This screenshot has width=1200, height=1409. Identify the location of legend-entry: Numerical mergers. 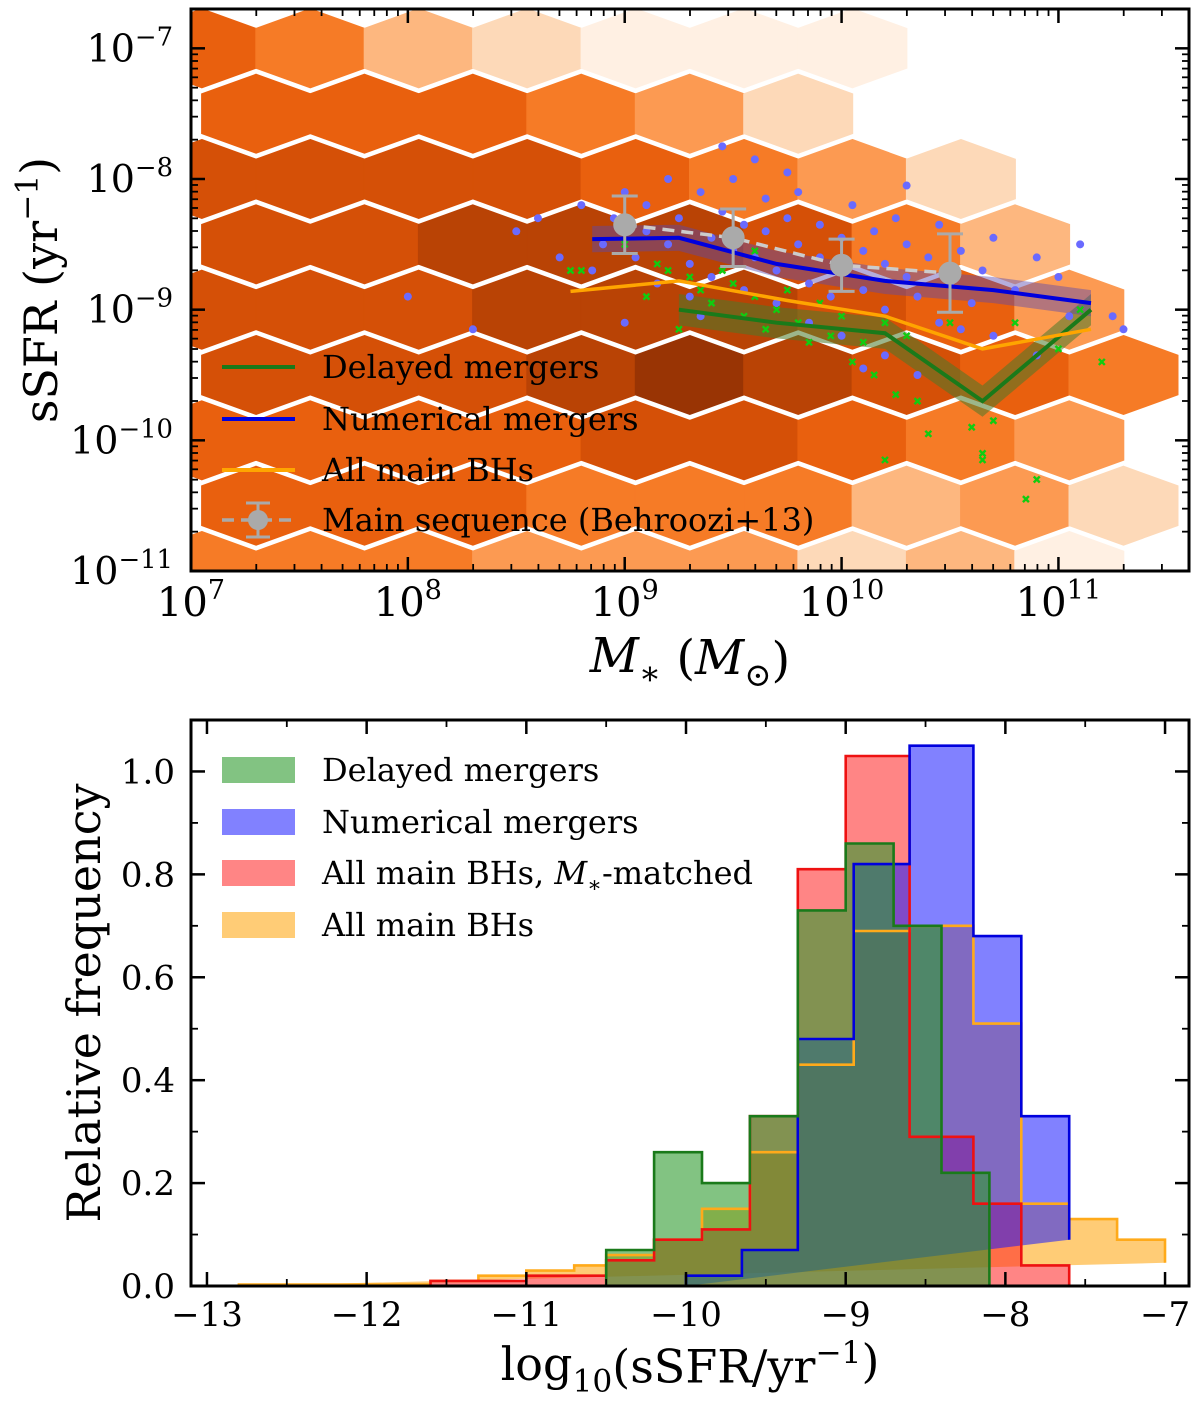
(430, 822).